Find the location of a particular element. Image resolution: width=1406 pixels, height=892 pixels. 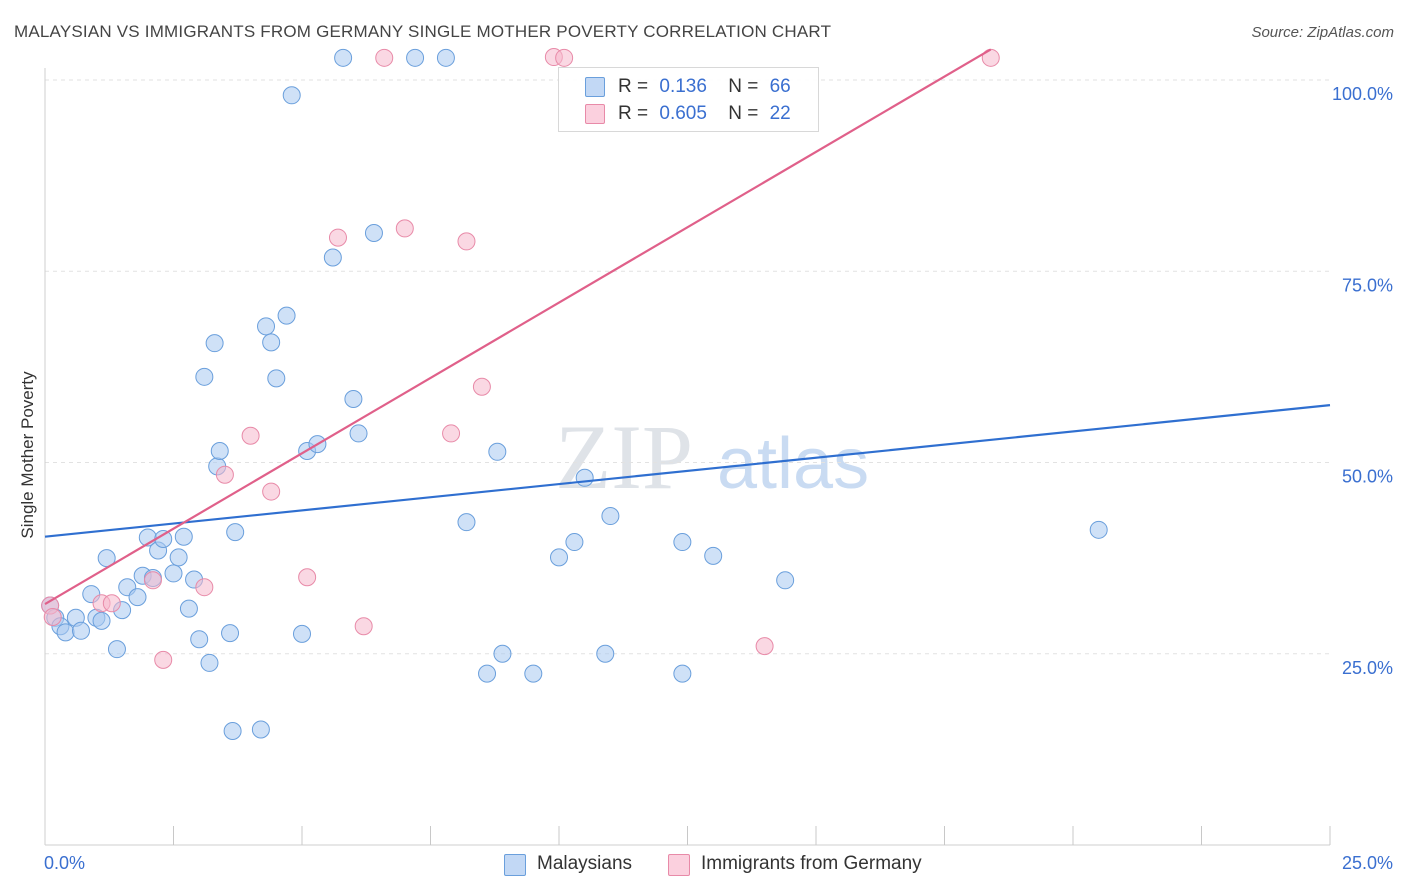

n-value: 22 is located at coordinates (780, 113).